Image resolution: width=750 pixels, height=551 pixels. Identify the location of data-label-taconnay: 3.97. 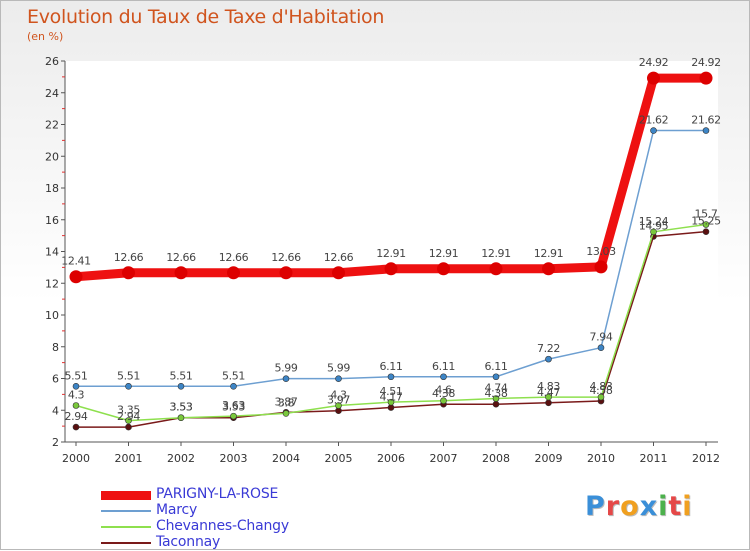
(338, 400).